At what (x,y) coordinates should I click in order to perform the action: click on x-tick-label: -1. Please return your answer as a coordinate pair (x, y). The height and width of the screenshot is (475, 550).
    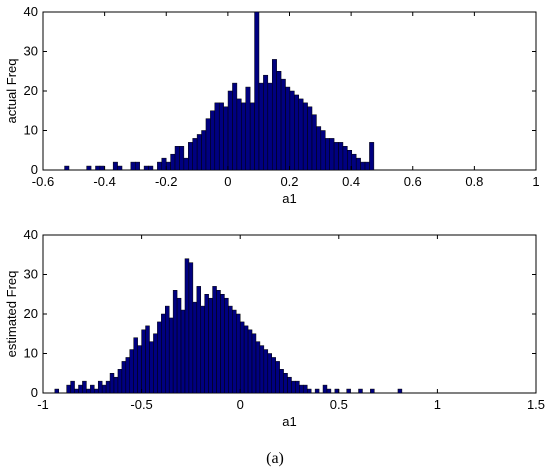
    Looking at the image, I should click on (43, 404).